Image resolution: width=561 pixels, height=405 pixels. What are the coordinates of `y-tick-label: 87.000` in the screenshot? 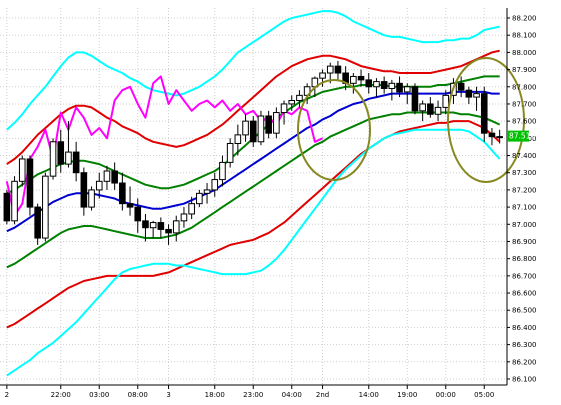 It's located at (524, 225).